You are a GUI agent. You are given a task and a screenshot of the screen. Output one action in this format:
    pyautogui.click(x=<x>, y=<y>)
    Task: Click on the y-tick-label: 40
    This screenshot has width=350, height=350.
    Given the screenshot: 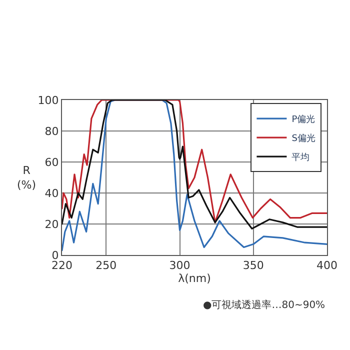 What is the action you would take?
    pyautogui.click(x=51, y=193)
    